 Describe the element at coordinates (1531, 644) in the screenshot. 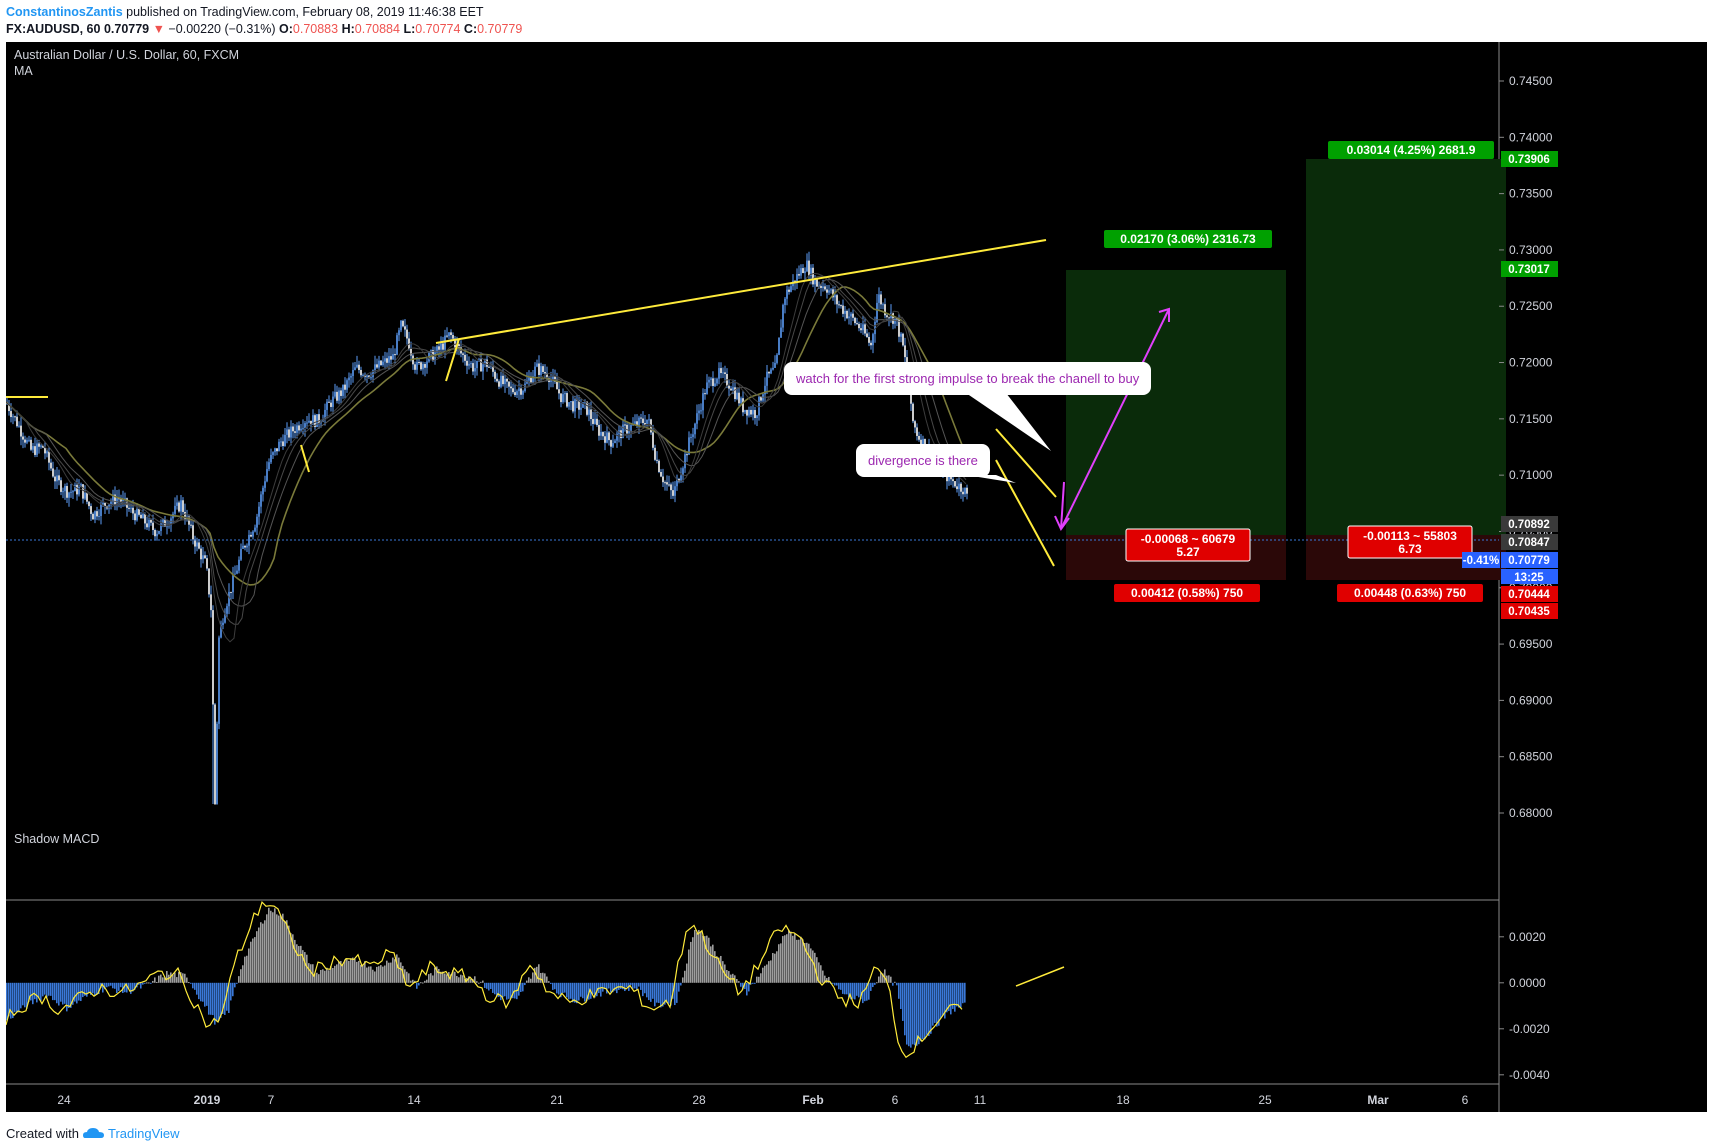

I see `price-tick-label: 0.69500` at that location.